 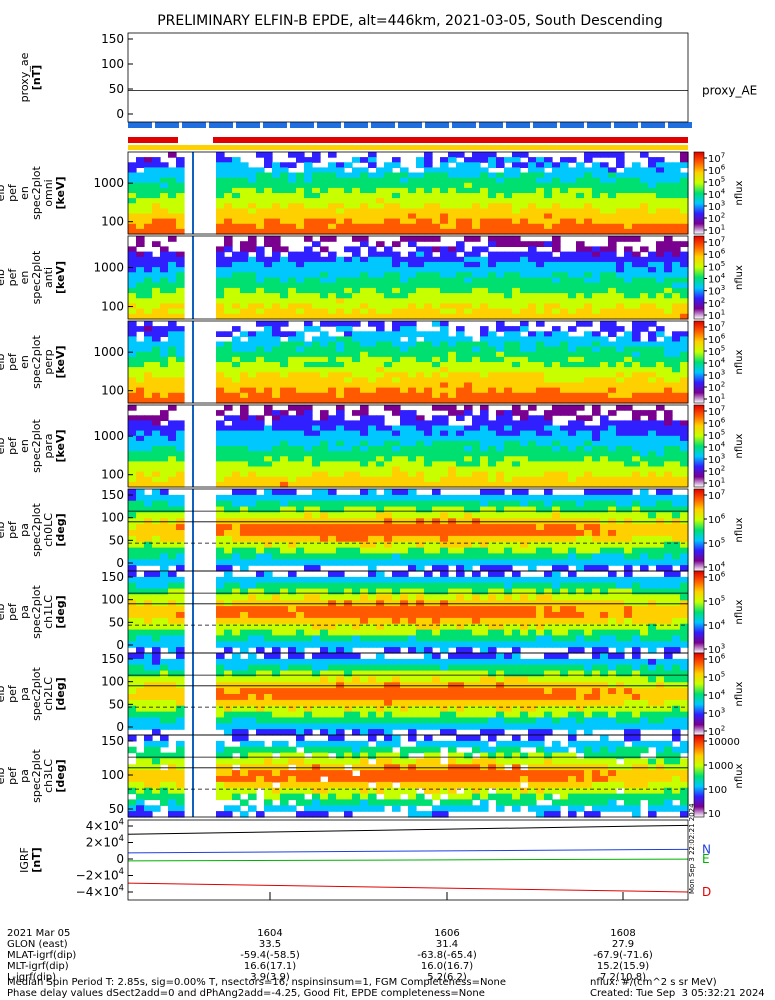 I want to click on colorbar-tick-label: 102, so click(x=716, y=219).